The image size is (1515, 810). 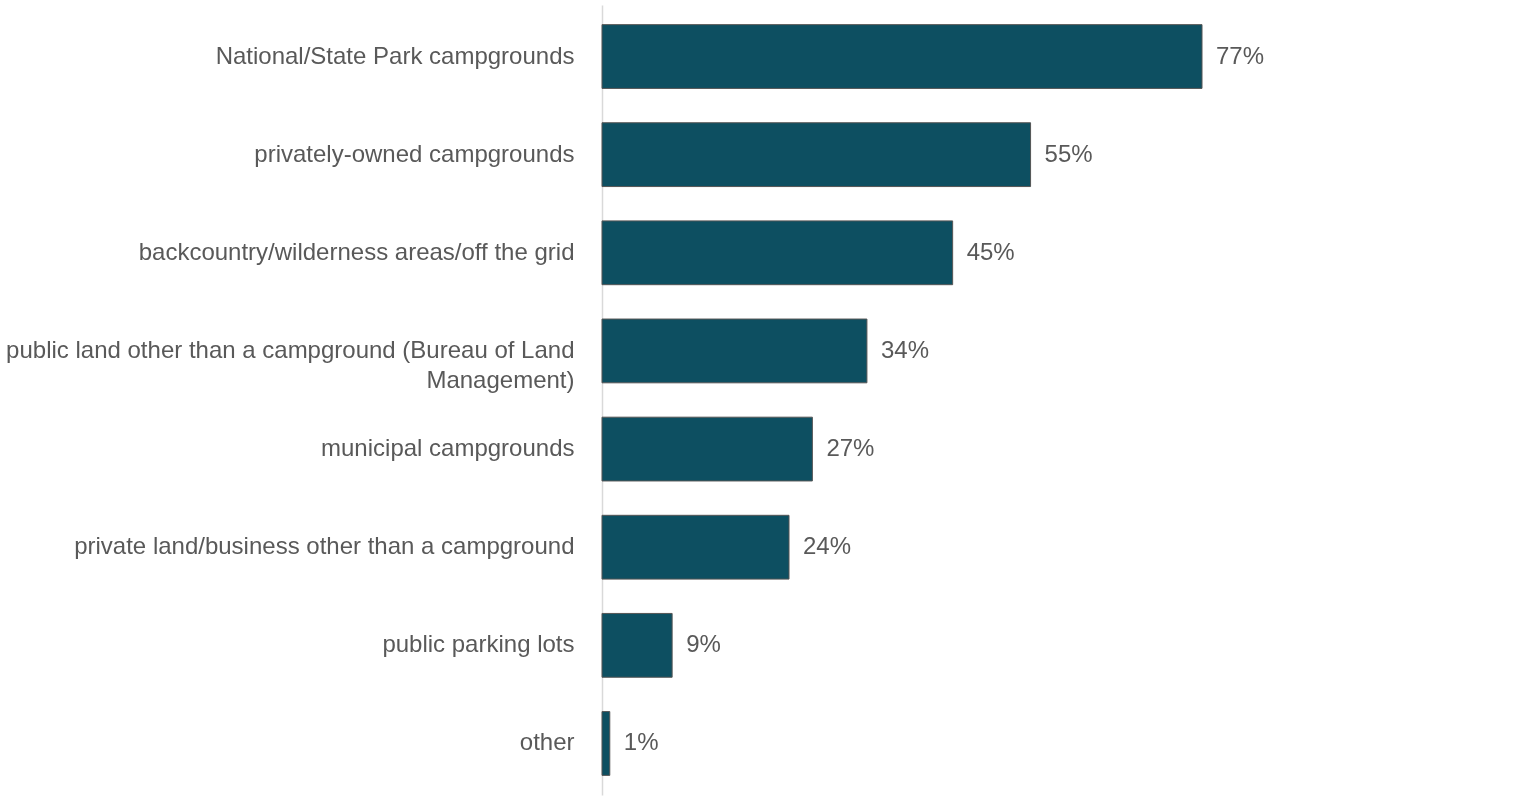 I want to click on data-label: 34%, so click(x=904, y=349).